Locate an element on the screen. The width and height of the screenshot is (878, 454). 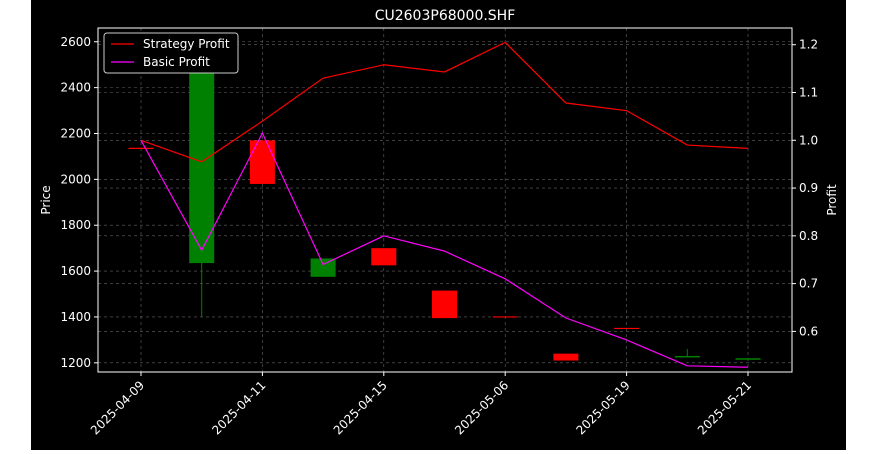
y-tick-label-left: 2200 is located at coordinates (75, 133).